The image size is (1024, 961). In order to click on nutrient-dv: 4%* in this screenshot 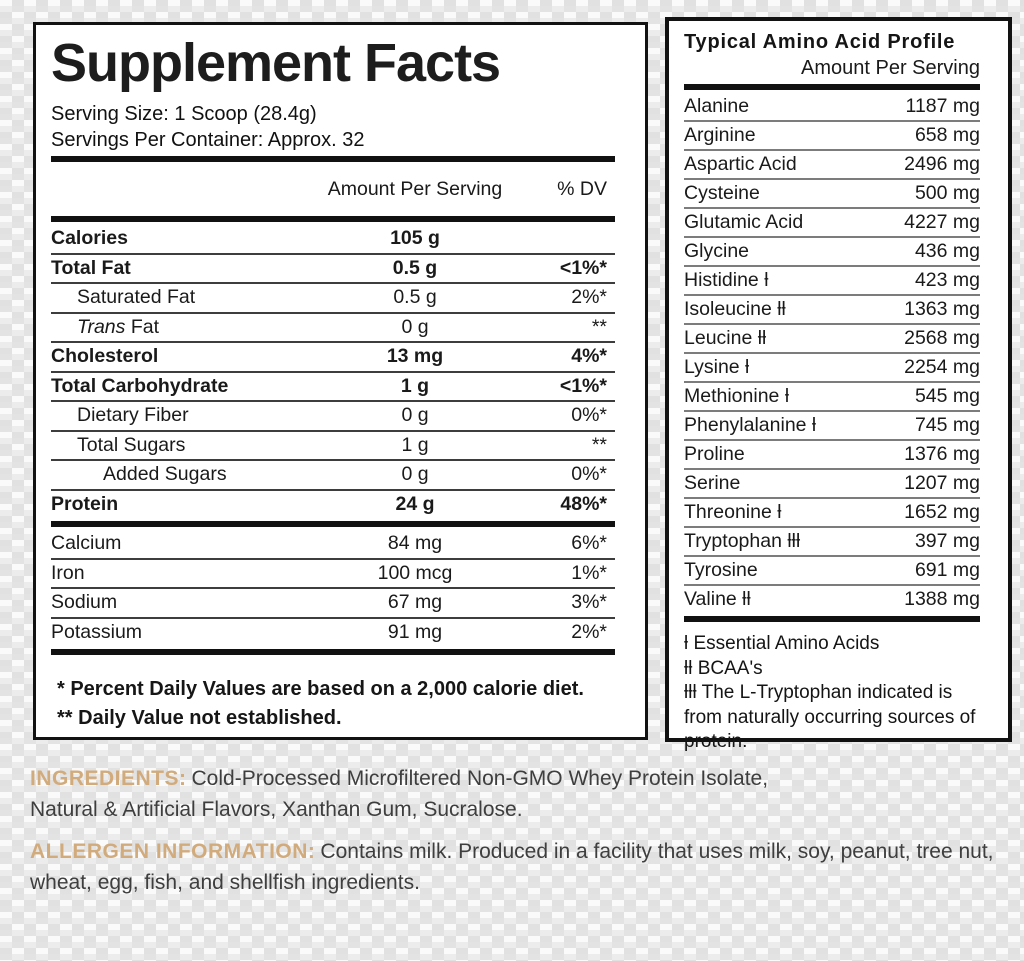, I will do `click(589, 356)`.